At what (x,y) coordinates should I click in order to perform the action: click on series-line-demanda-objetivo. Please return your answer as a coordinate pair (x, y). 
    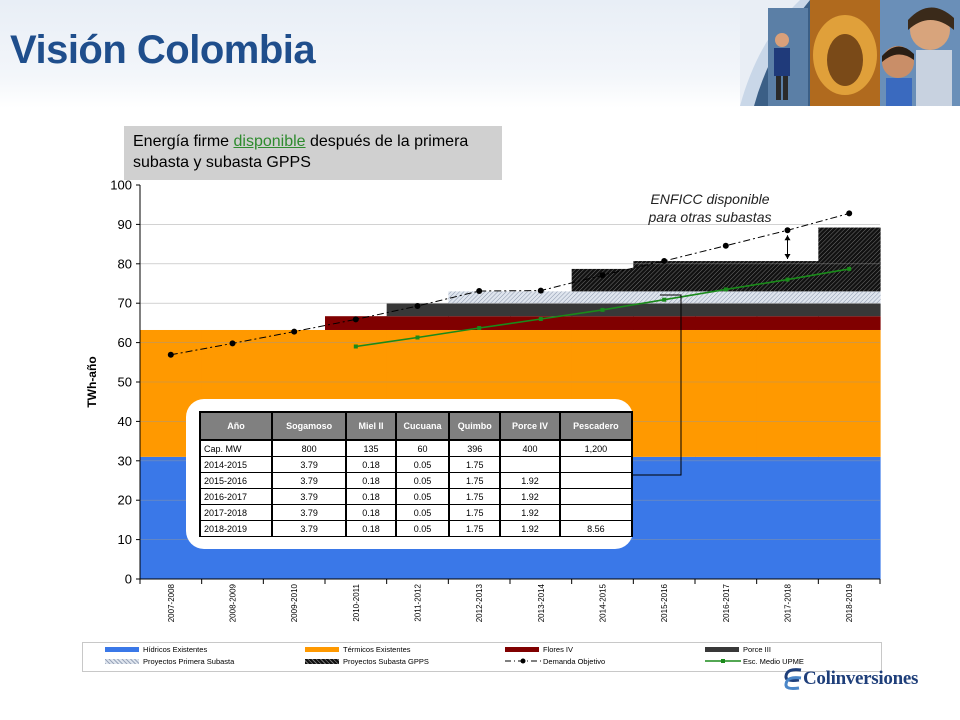
    Looking at the image, I should click on (510, 284).